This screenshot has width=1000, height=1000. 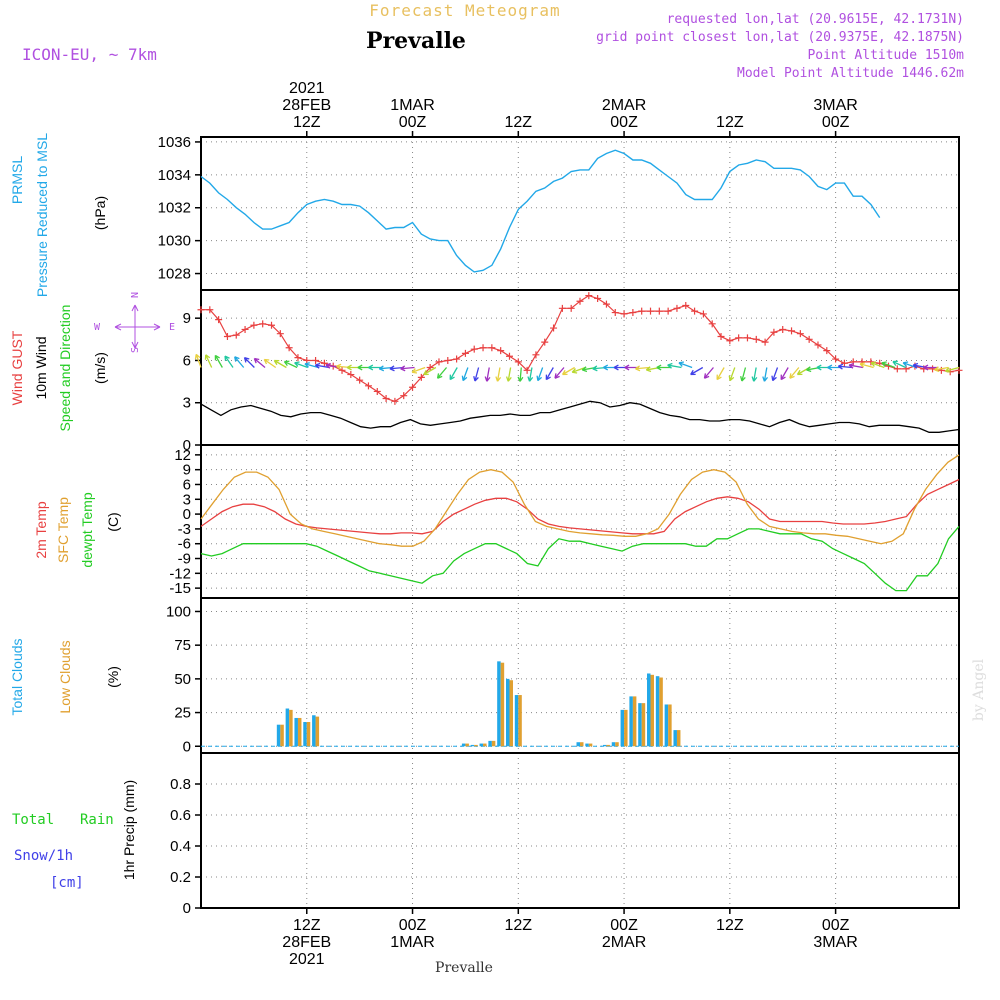 I want to click on y-tick-label: -12, so click(x=180, y=573).